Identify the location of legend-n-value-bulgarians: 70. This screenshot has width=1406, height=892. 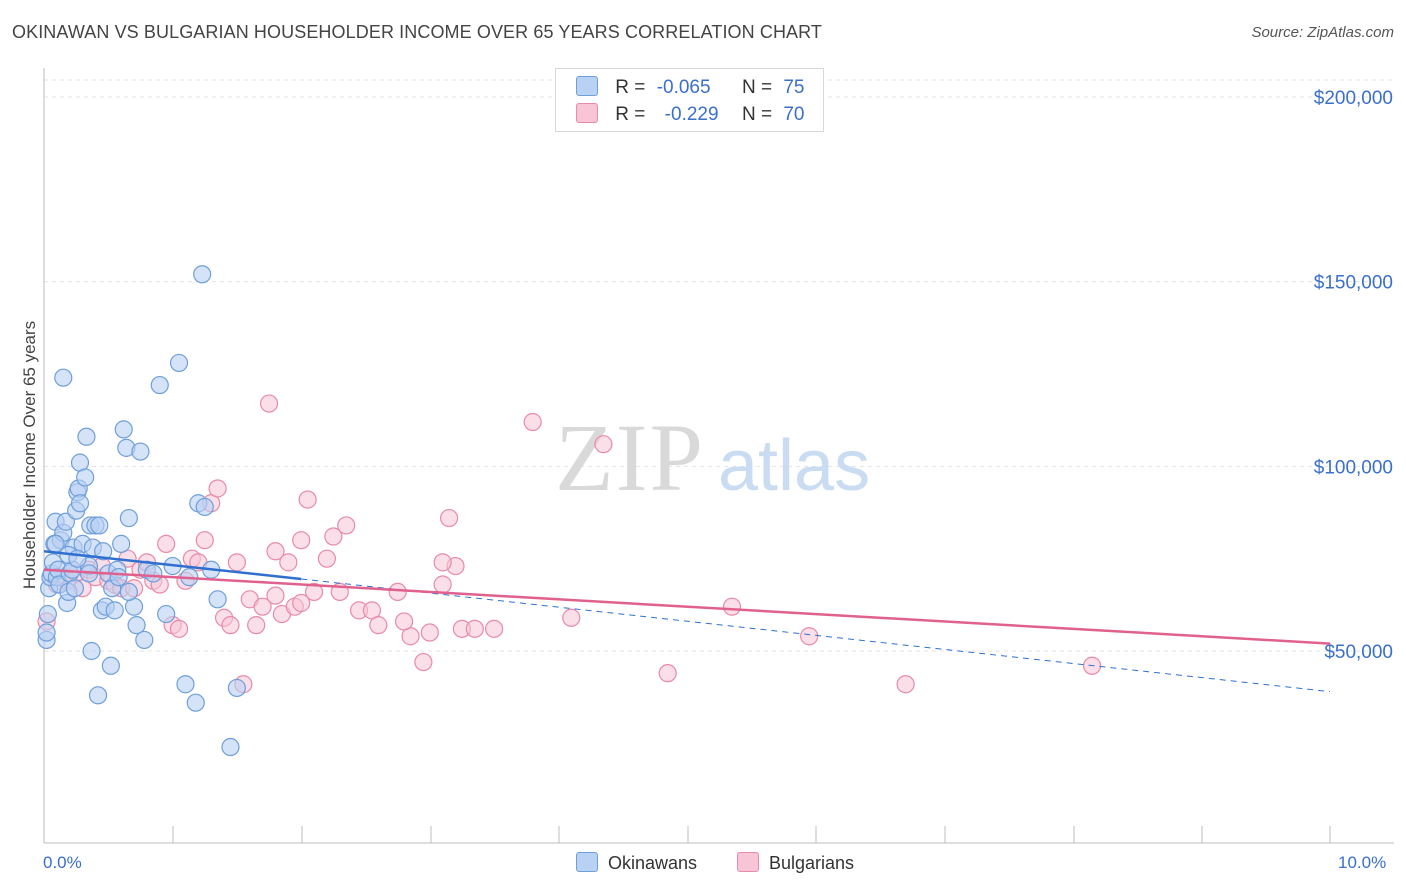
(794, 114).